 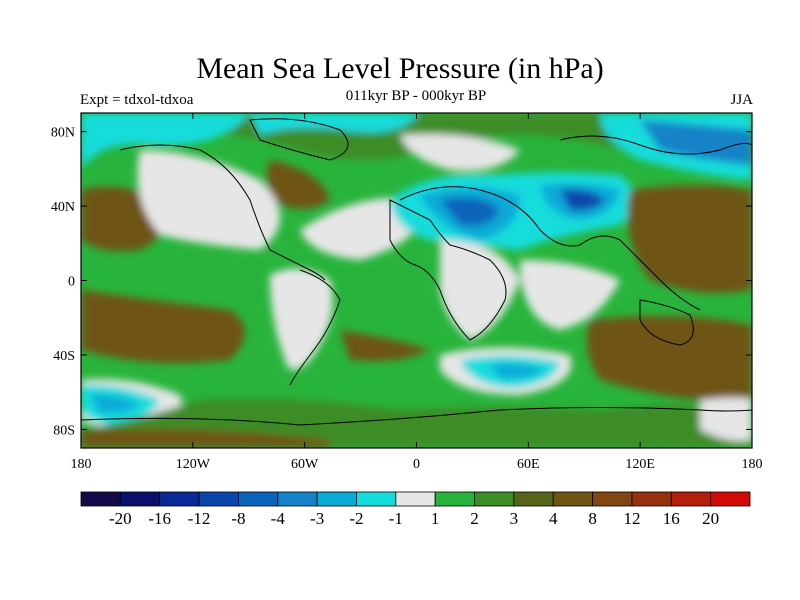 What do you see at coordinates (63, 207) in the screenshot?
I see `y-tick-label: 40N` at bounding box center [63, 207].